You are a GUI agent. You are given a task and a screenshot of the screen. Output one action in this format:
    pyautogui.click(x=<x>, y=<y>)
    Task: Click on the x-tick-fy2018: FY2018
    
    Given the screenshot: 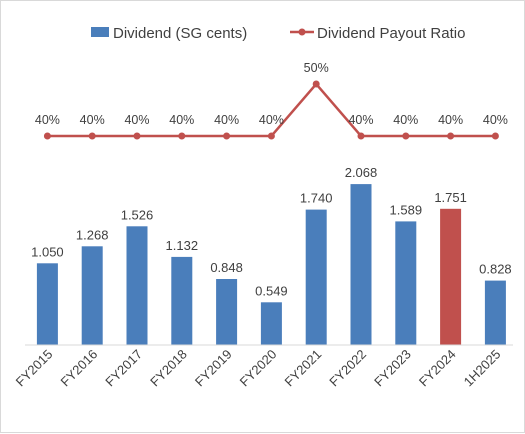 What is the action you would take?
    pyautogui.click(x=168, y=368)
    